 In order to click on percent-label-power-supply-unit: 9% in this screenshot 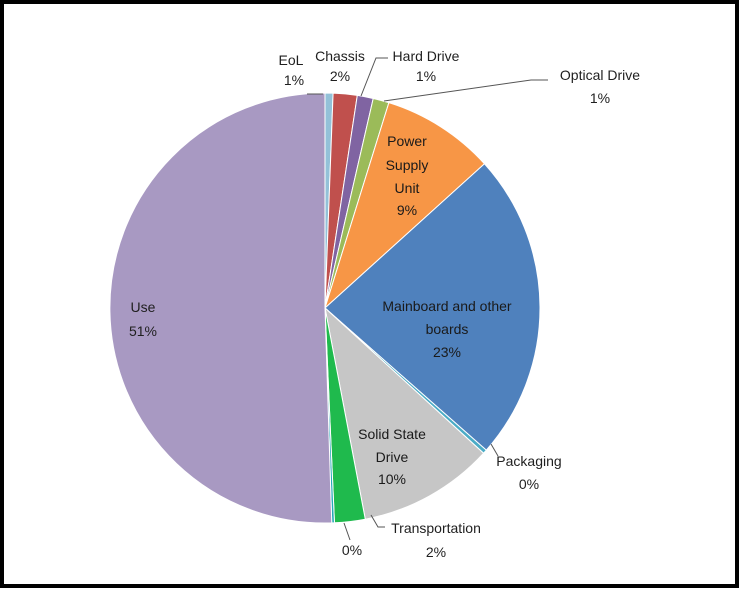, I will do `click(407, 210)`.